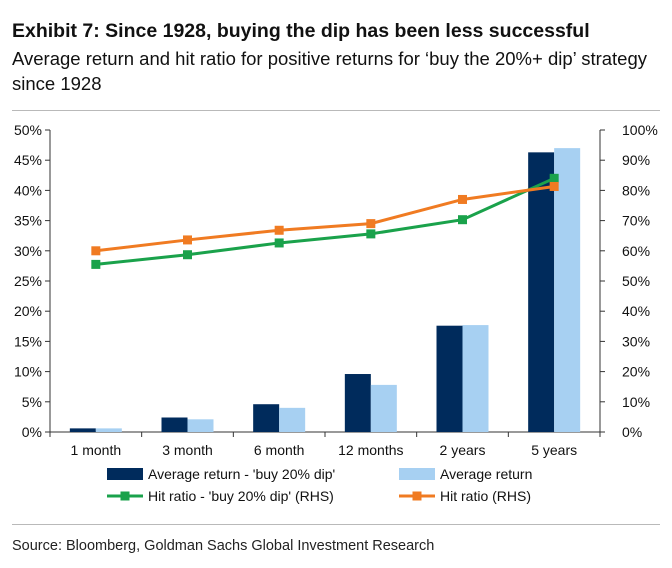 The width and height of the screenshot is (672, 568). I want to click on y-left-tick-label: 40%, so click(28, 190).